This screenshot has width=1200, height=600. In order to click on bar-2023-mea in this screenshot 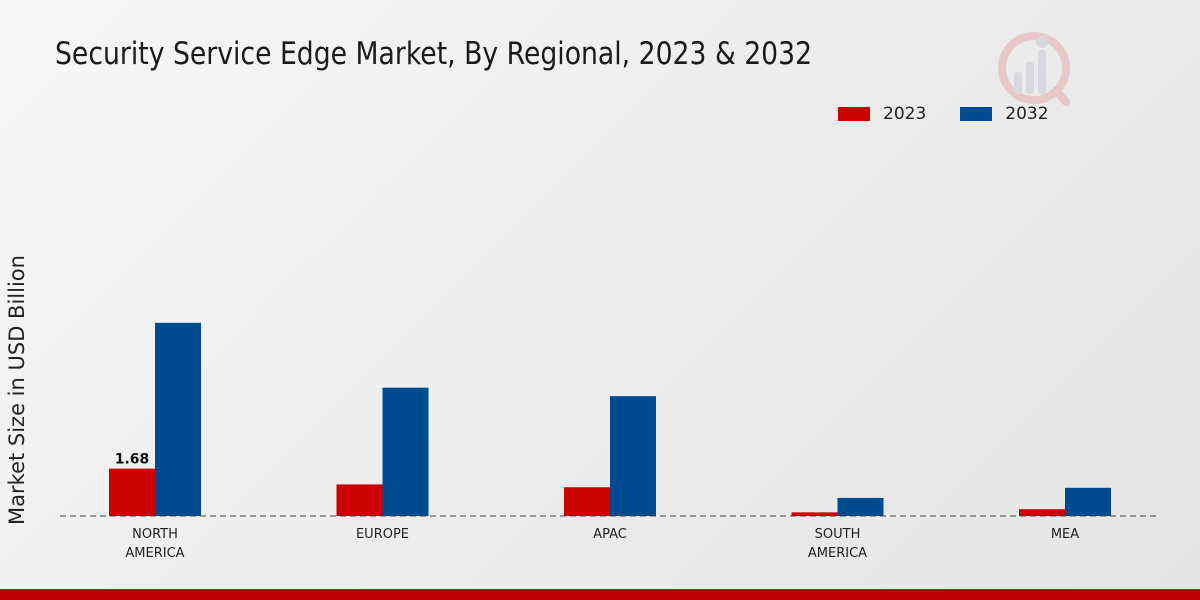, I will do `click(1042, 512)`.